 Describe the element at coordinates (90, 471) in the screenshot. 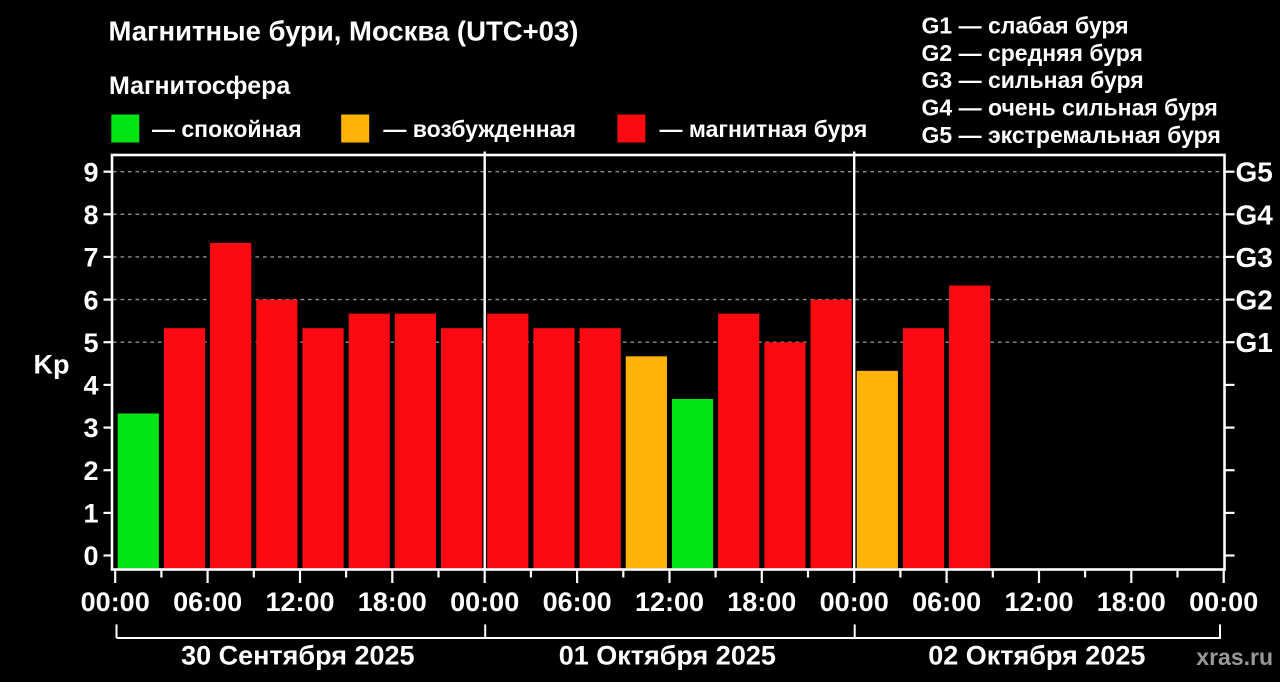

I see `svg-text: 2` at that location.